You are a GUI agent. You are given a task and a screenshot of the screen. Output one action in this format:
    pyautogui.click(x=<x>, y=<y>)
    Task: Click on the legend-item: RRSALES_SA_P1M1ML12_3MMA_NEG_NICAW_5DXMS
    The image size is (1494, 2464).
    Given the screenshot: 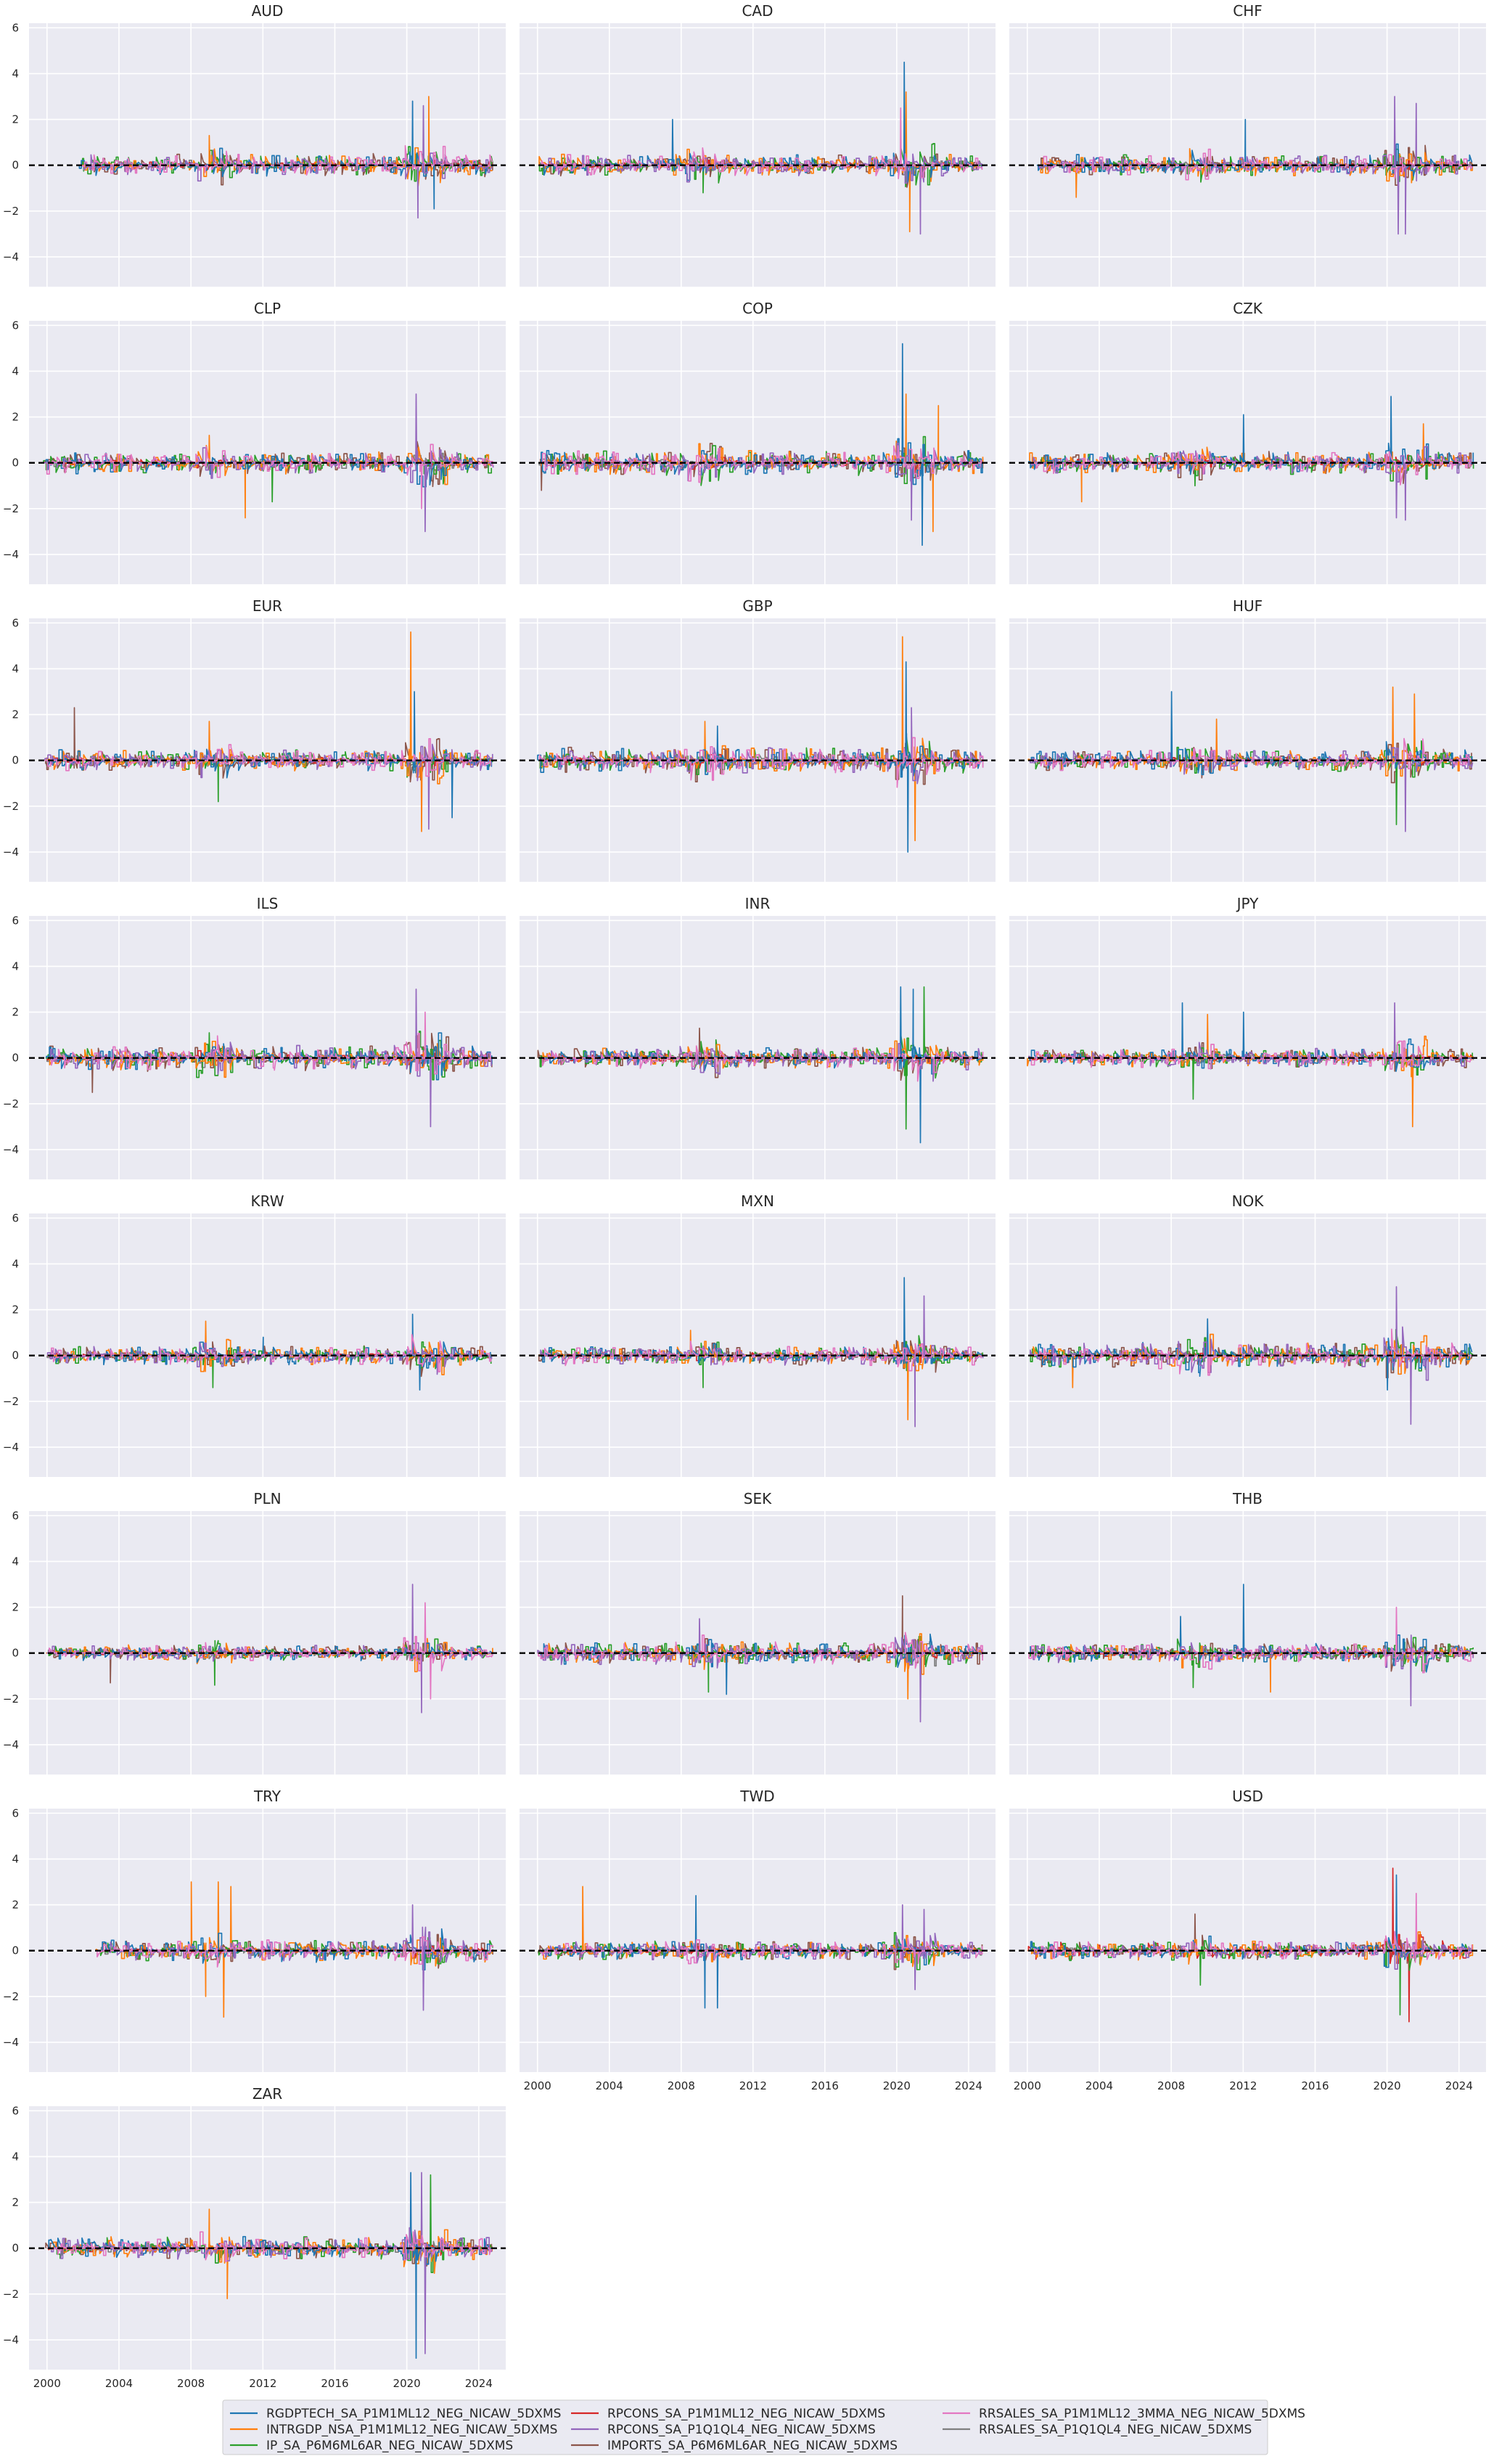 What is the action you would take?
    pyautogui.click(x=1124, y=2414)
    